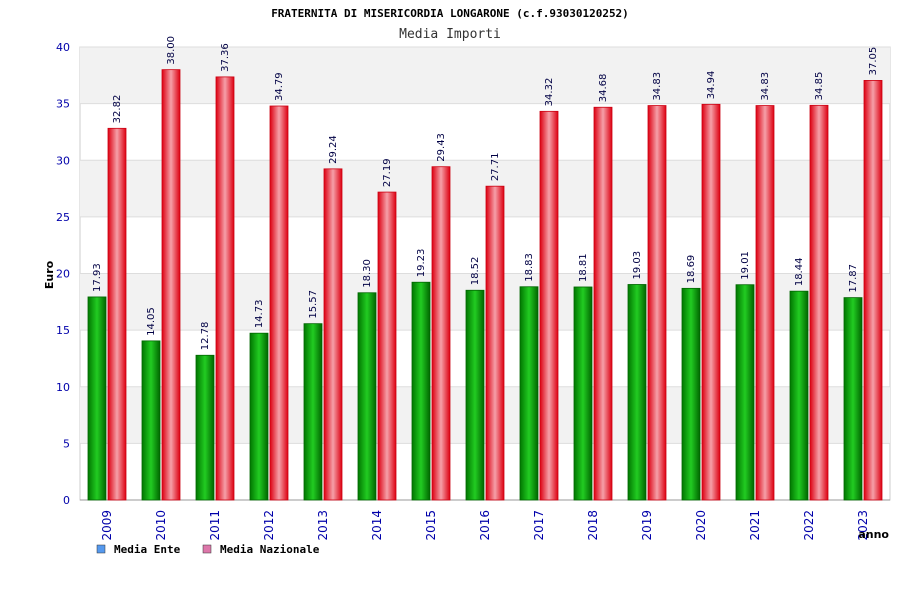 Image resolution: width=900 pixels, height=600 pixels. I want to click on bar-media-nazionale-2013, so click(333, 334).